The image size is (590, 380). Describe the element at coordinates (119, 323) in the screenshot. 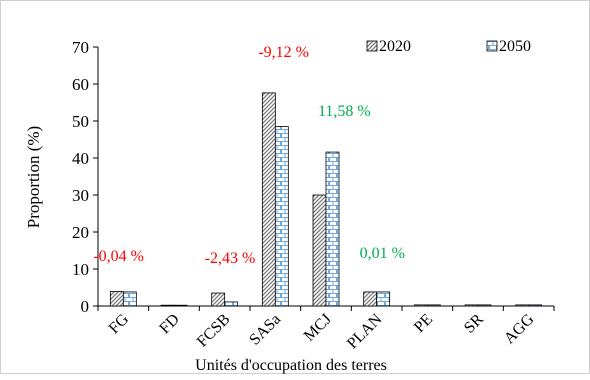

I see `x-tick-label-fg: FG` at that location.